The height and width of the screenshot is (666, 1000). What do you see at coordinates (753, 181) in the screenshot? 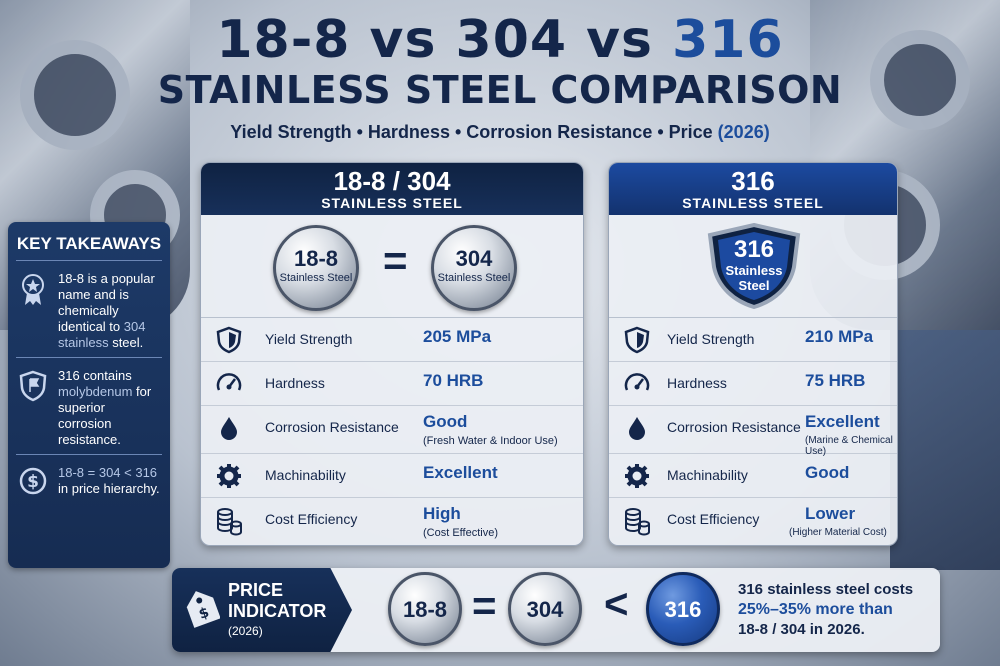
I see `panel-title: 316` at bounding box center [753, 181].